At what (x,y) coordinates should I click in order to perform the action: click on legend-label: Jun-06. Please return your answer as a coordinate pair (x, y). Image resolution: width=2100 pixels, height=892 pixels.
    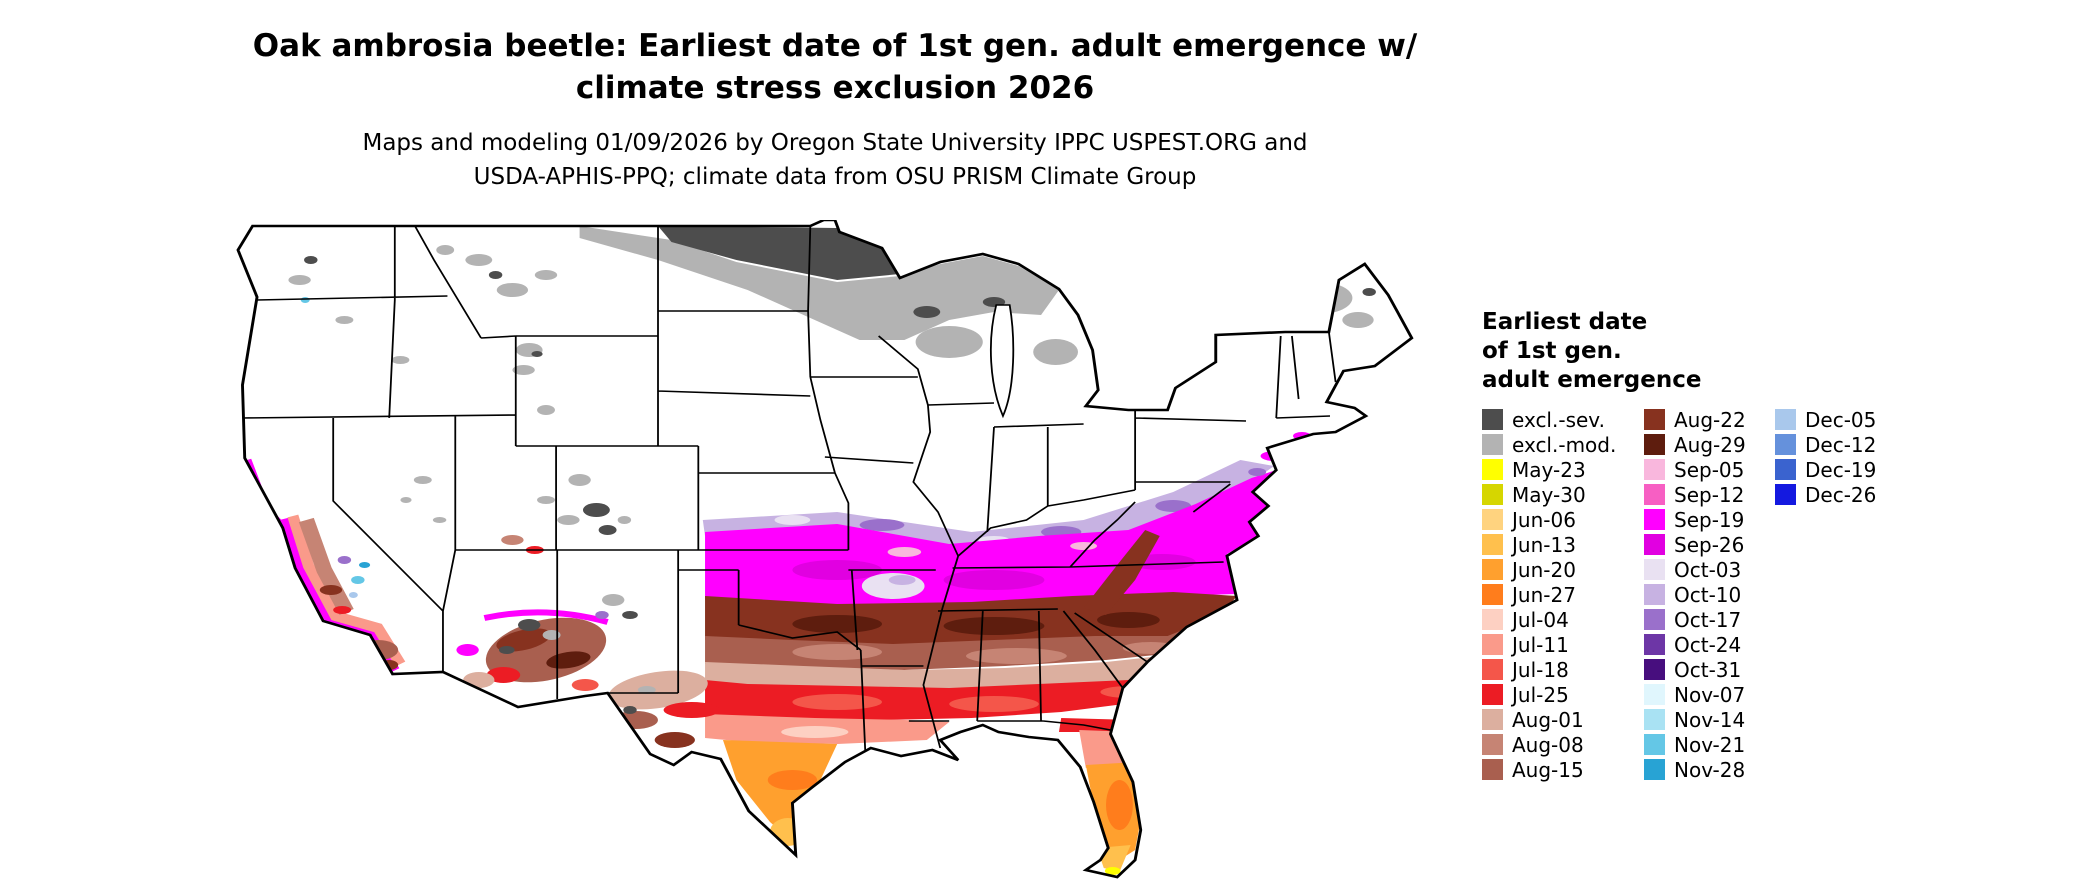
    Looking at the image, I should click on (1544, 519).